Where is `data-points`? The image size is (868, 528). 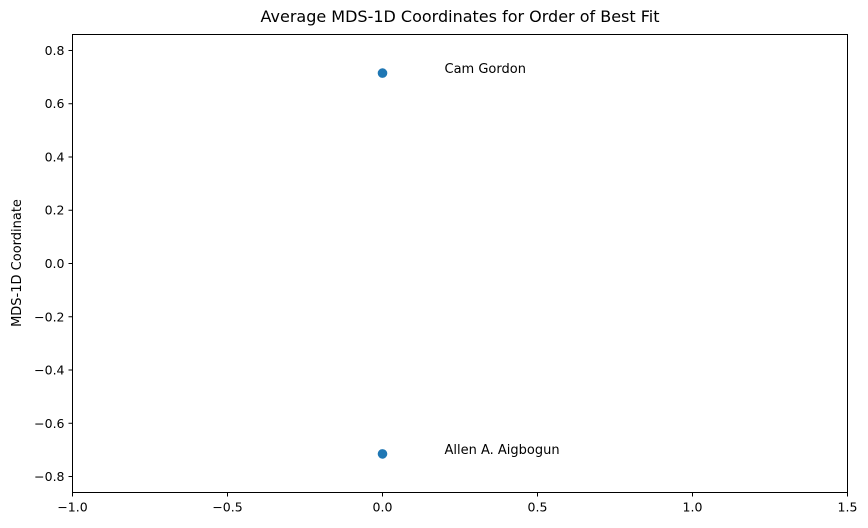 data-points is located at coordinates (382, 263).